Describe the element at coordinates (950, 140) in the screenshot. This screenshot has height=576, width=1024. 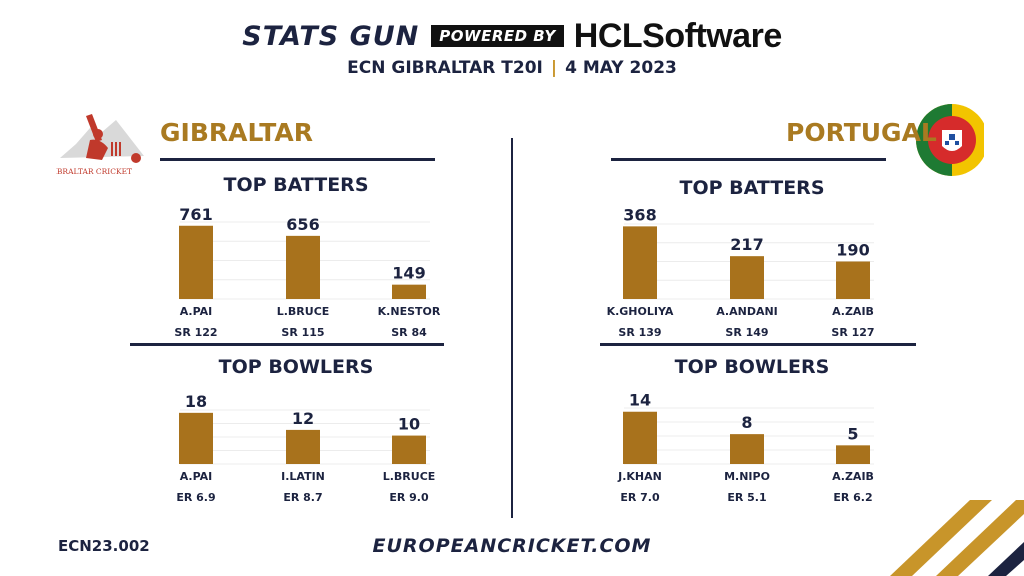
I see `portugal-cricket-logo` at that location.